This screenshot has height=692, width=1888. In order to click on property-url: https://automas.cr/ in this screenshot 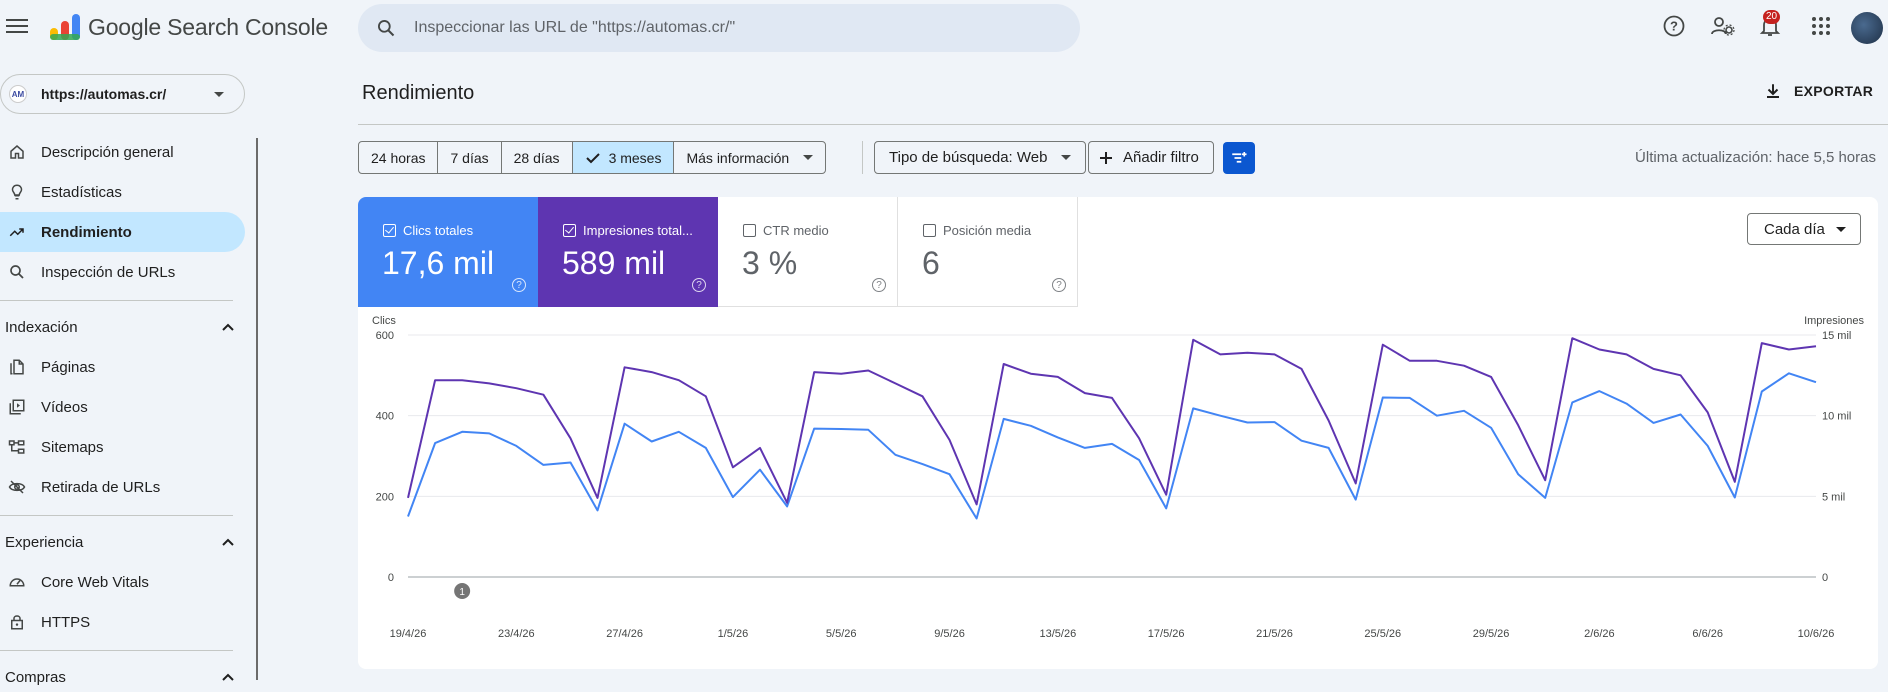, I will do `click(104, 94)`.